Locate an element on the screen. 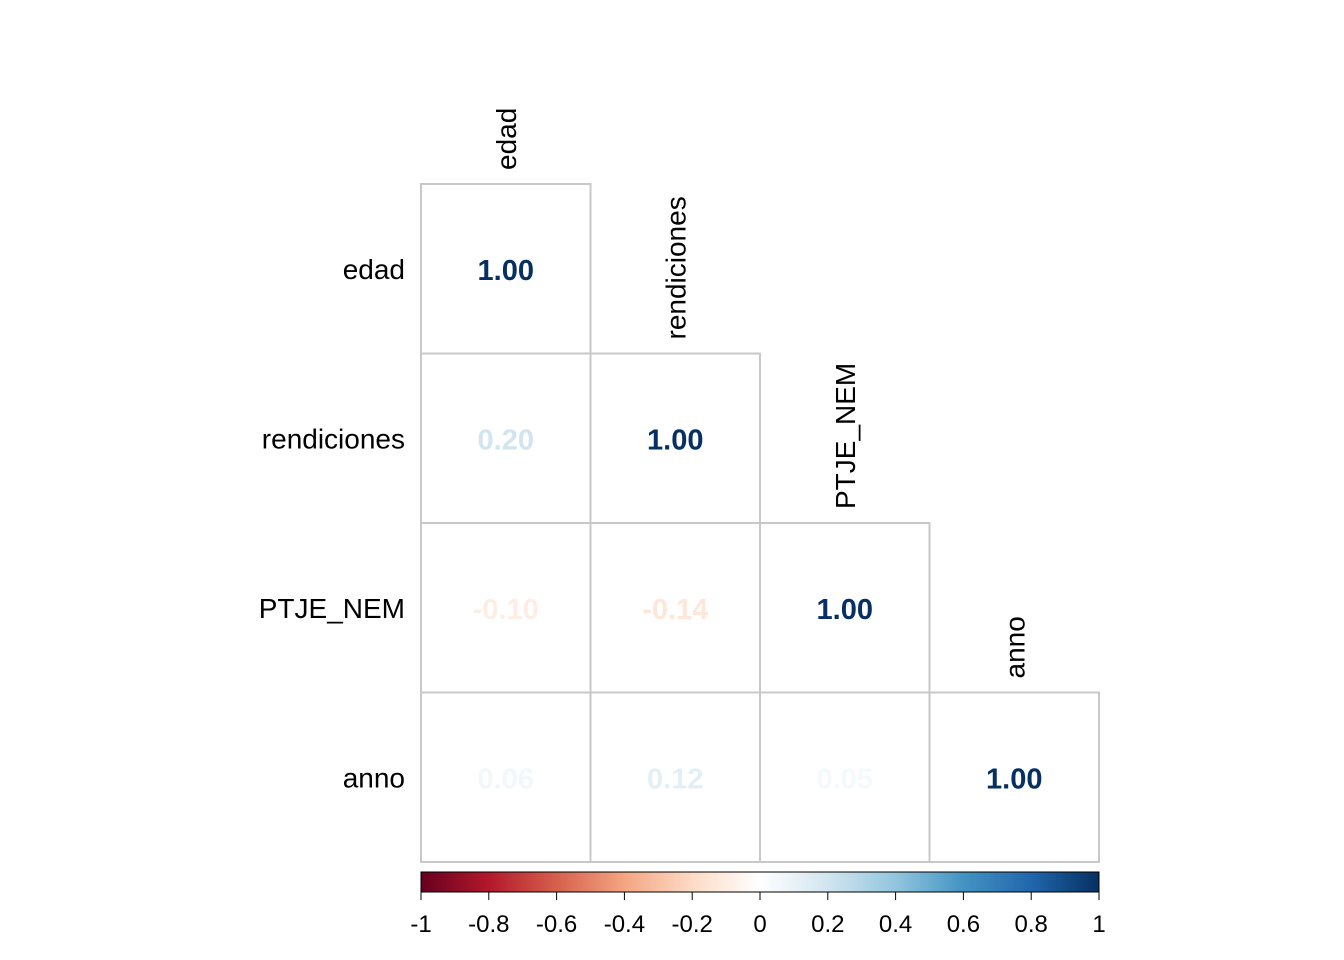 This screenshot has width=1344, height=960. column-label: PTJE_NEM is located at coordinates (845, 436).